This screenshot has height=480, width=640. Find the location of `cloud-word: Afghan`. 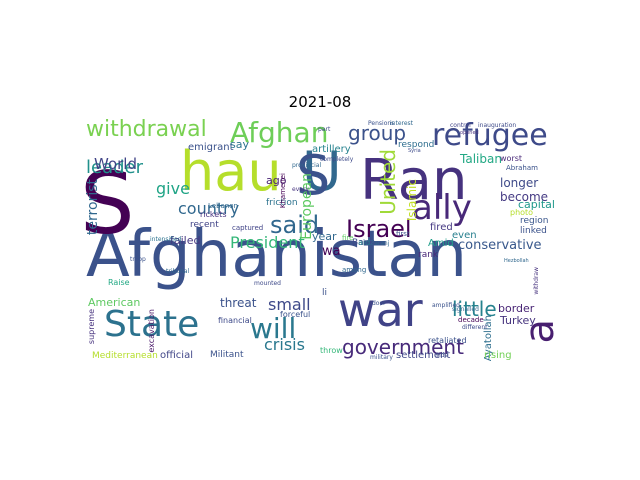

cloud-word: Afghan is located at coordinates (279, 134).